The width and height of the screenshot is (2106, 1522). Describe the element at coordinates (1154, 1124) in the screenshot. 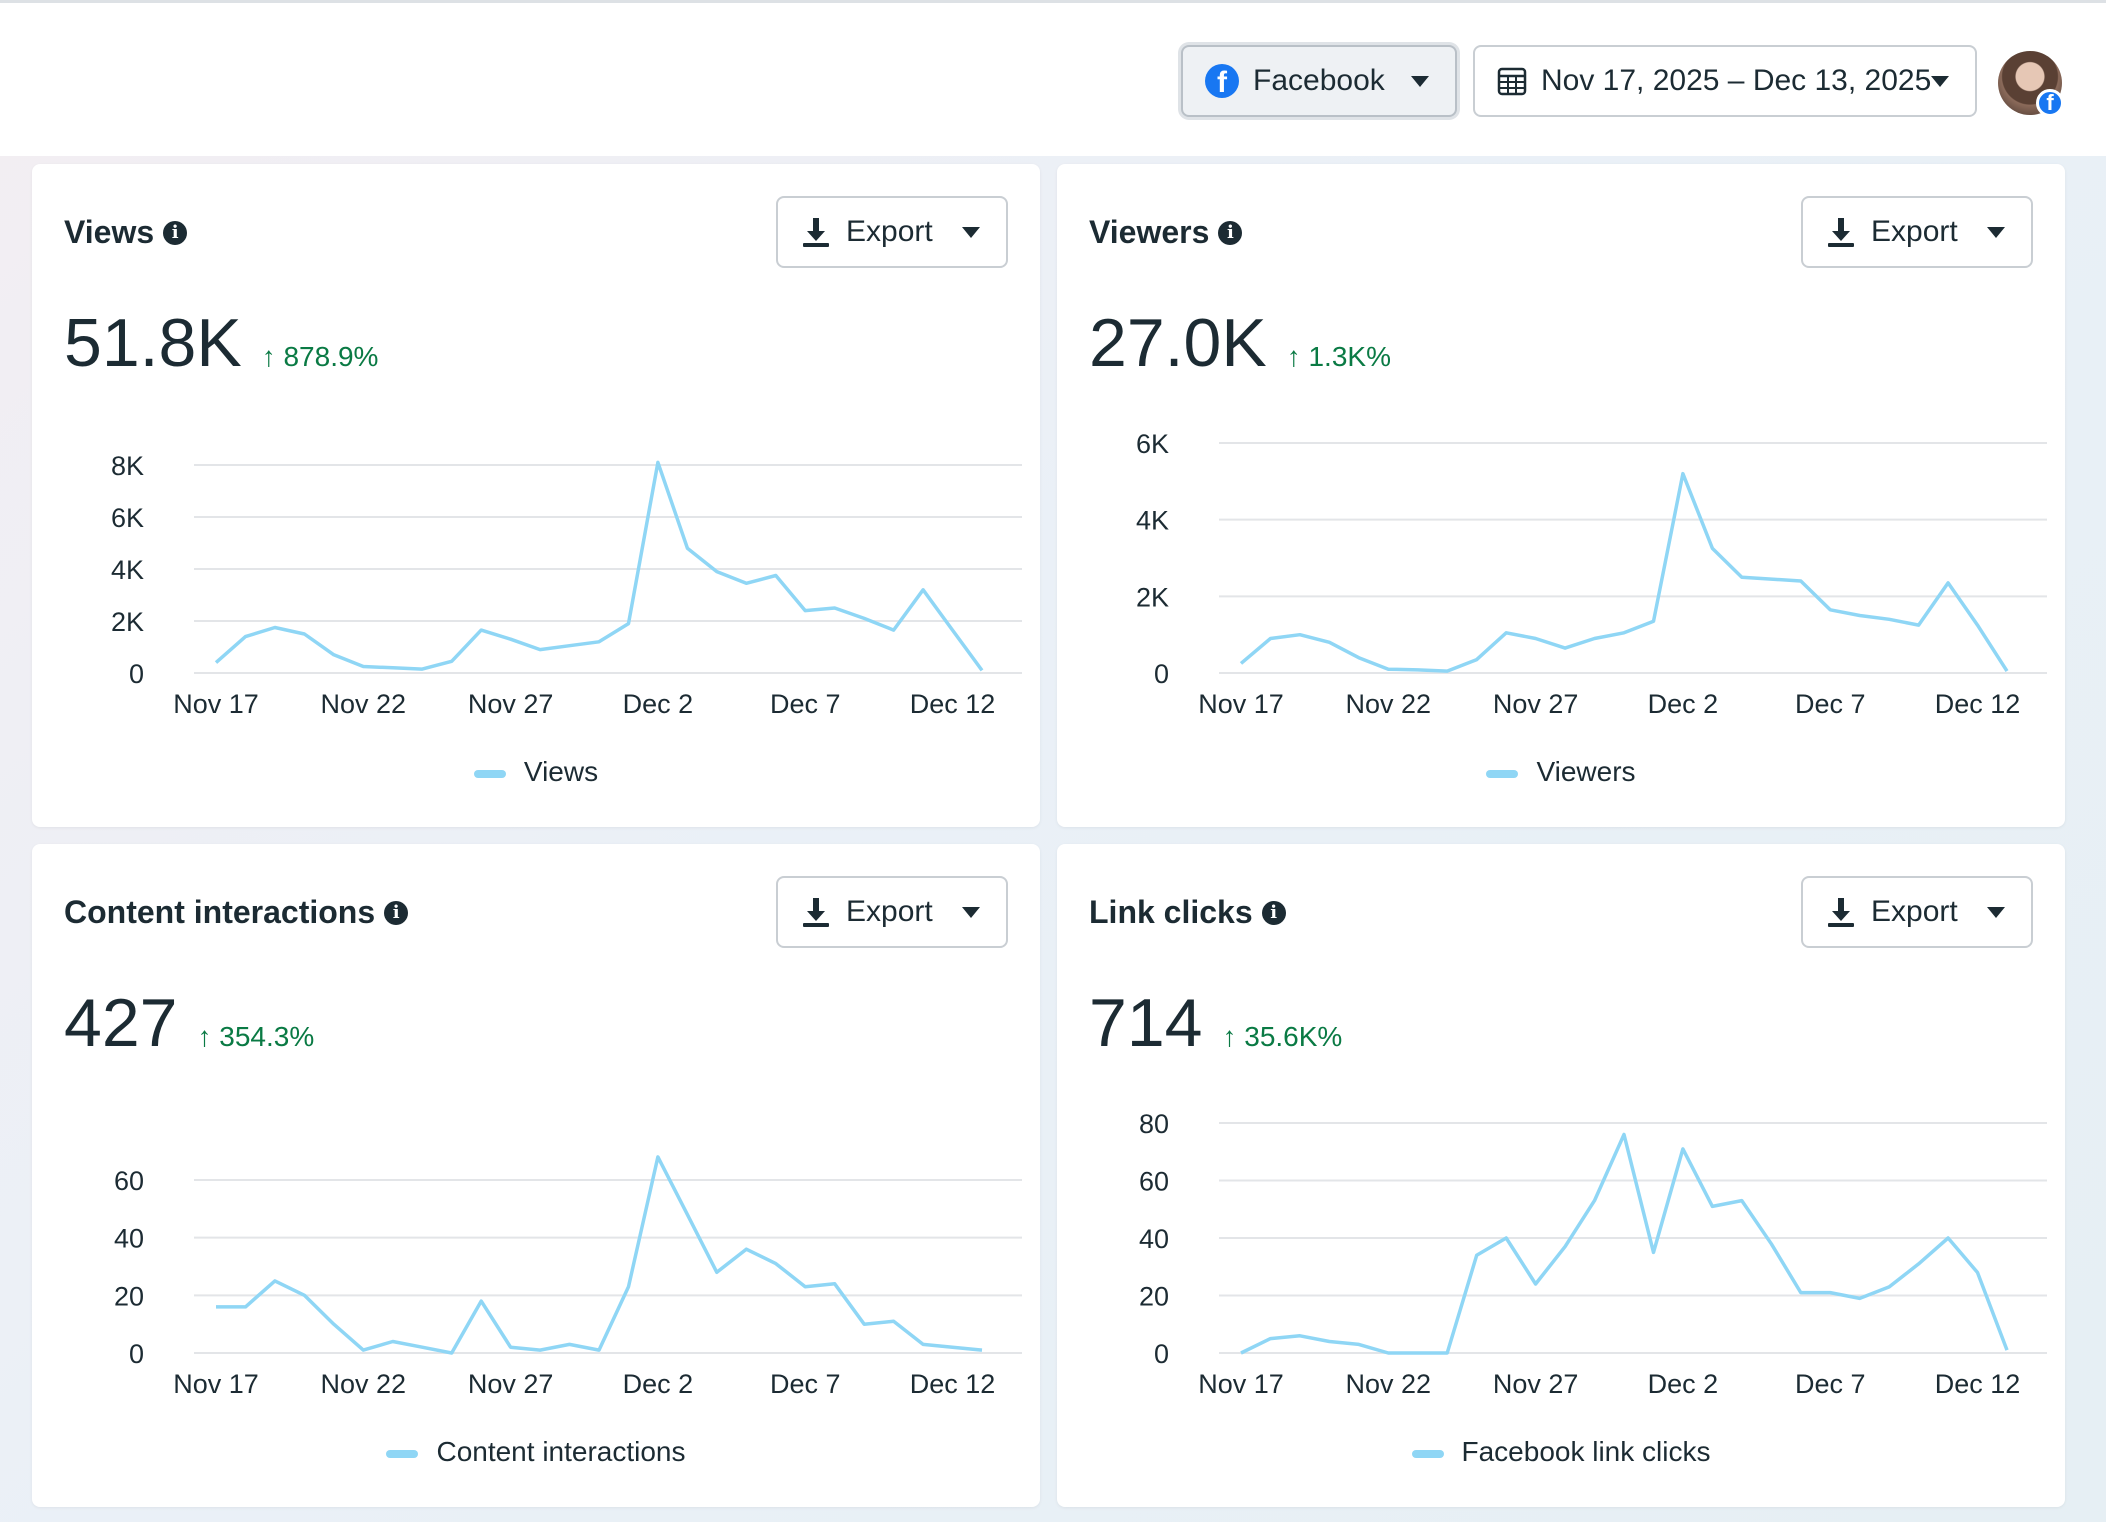

I see `y-tick-label: 80` at that location.